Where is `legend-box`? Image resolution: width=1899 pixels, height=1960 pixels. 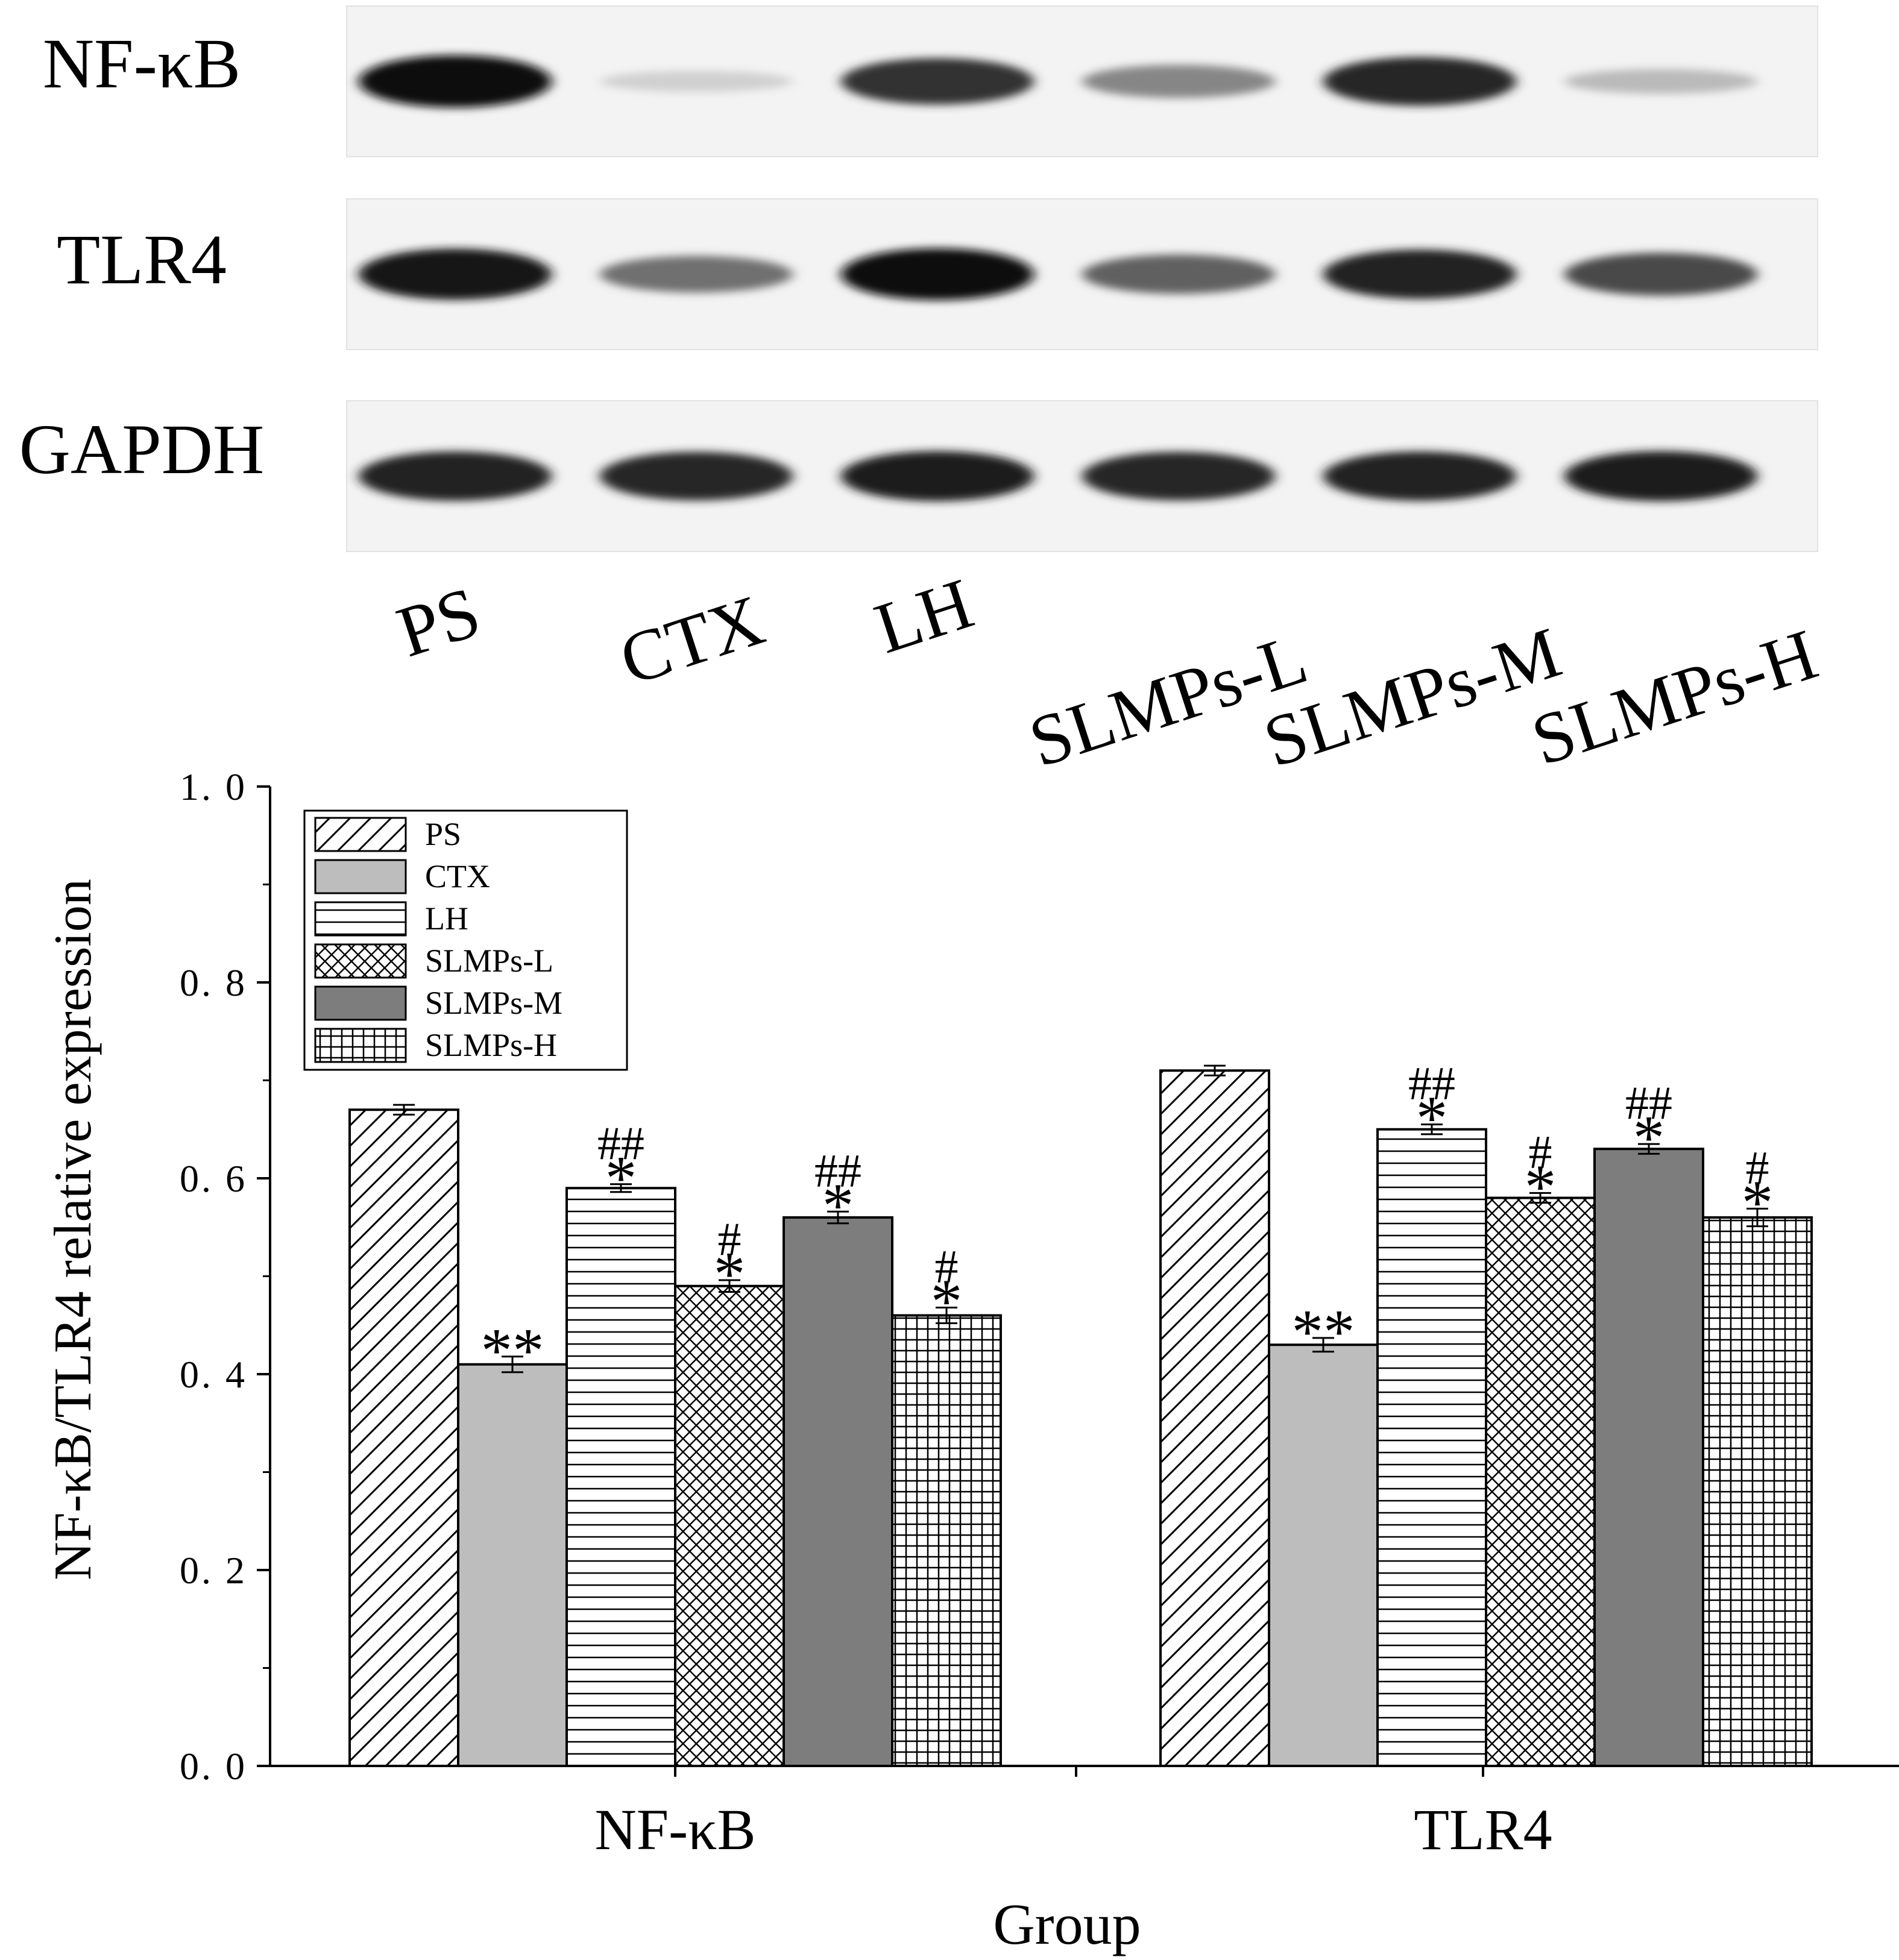 legend-box is located at coordinates (466, 940).